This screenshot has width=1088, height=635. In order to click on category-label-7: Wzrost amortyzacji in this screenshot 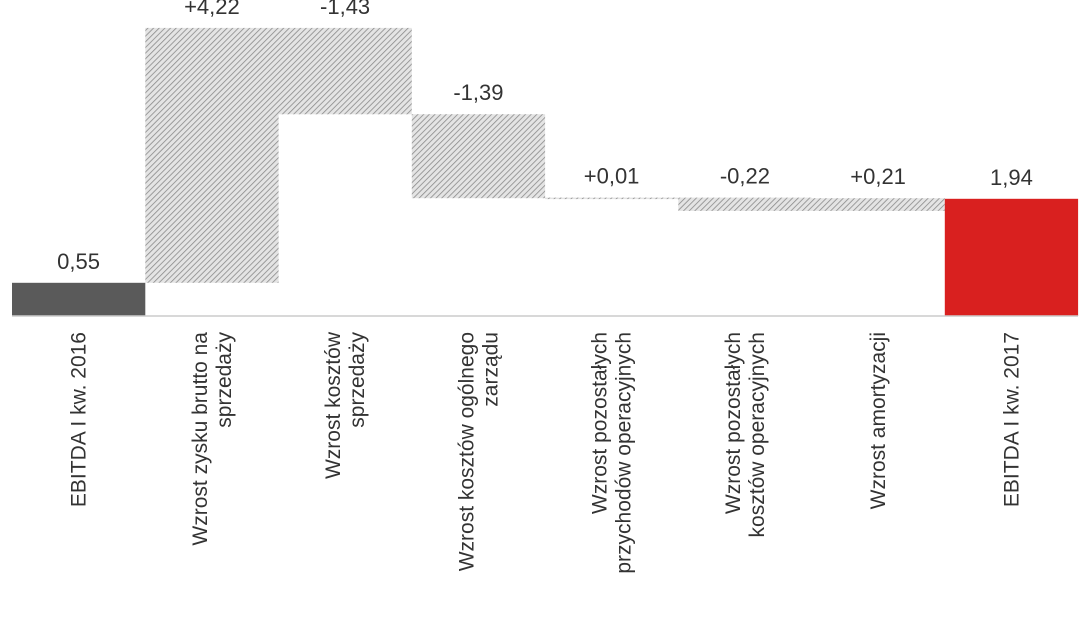, I will do `click(878, 420)`.